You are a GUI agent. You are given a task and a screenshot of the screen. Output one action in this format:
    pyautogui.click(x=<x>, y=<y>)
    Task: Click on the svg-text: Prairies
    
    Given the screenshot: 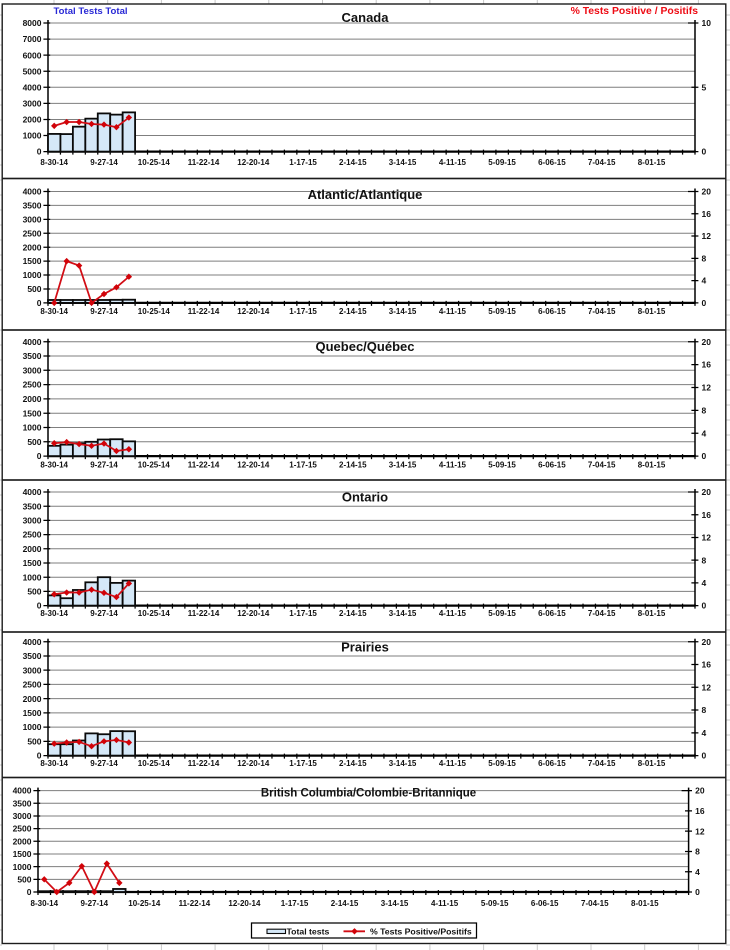 What is the action you would take?
    pyautogui.click(x=365, y=647)
    